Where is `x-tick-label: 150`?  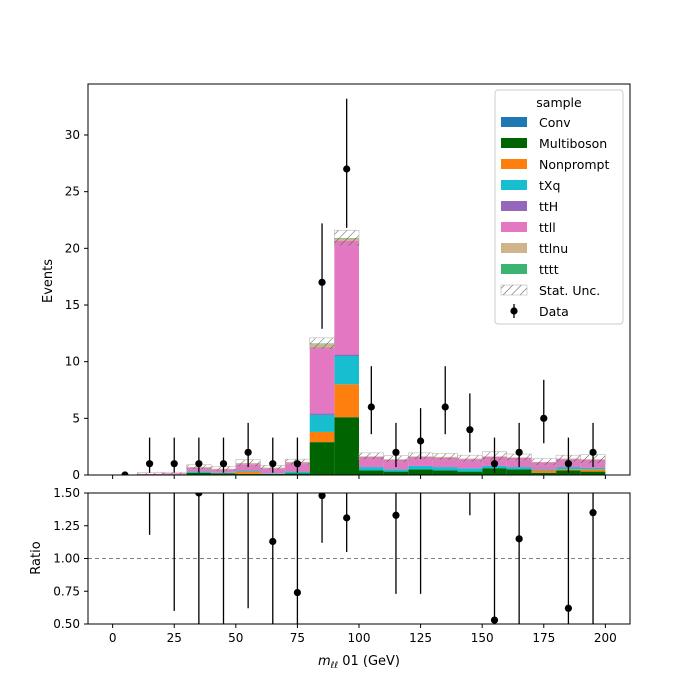 x-tick-label: 150 is located at coordinates (482, 638).